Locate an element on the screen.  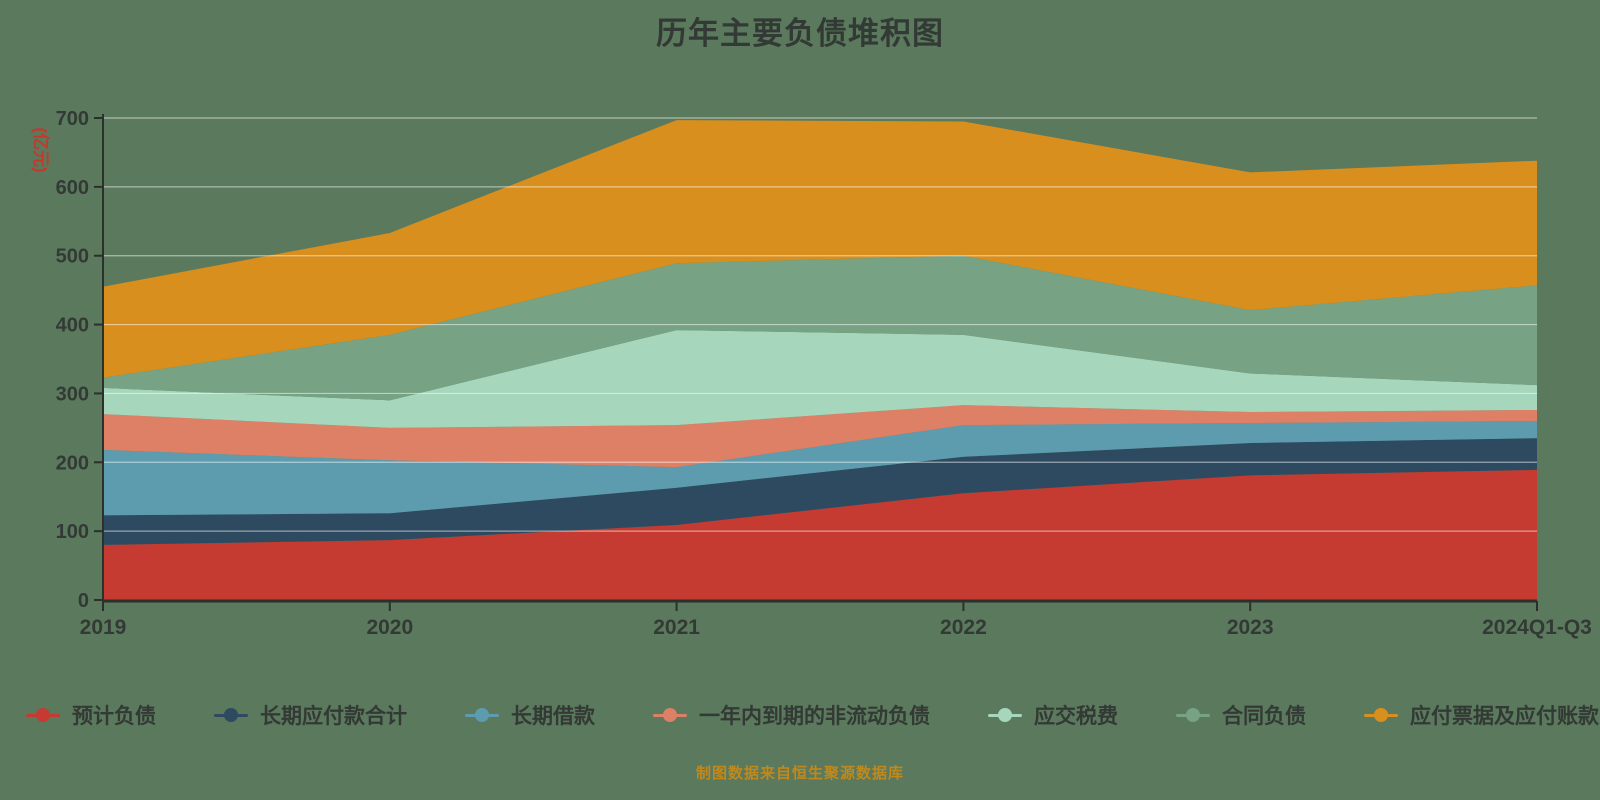
y-axis-label: 200 is located at coordinates (72, 463).